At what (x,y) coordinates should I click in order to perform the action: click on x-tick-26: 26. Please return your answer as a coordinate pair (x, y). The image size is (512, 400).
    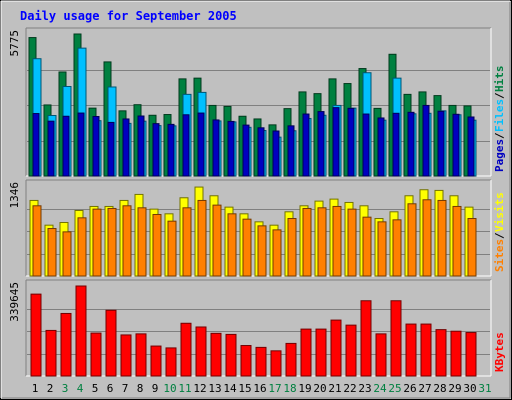
    Looking at the image, I should click on (409, 388).